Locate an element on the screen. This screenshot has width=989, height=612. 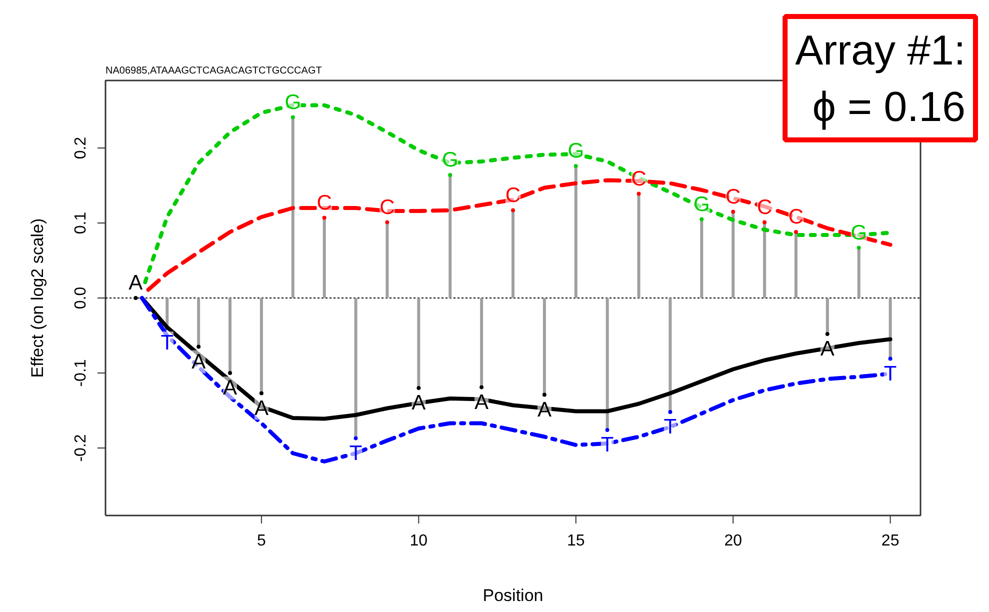
y-axis-title: Effect (on log2 scale) is located at coordinates (37, 298).